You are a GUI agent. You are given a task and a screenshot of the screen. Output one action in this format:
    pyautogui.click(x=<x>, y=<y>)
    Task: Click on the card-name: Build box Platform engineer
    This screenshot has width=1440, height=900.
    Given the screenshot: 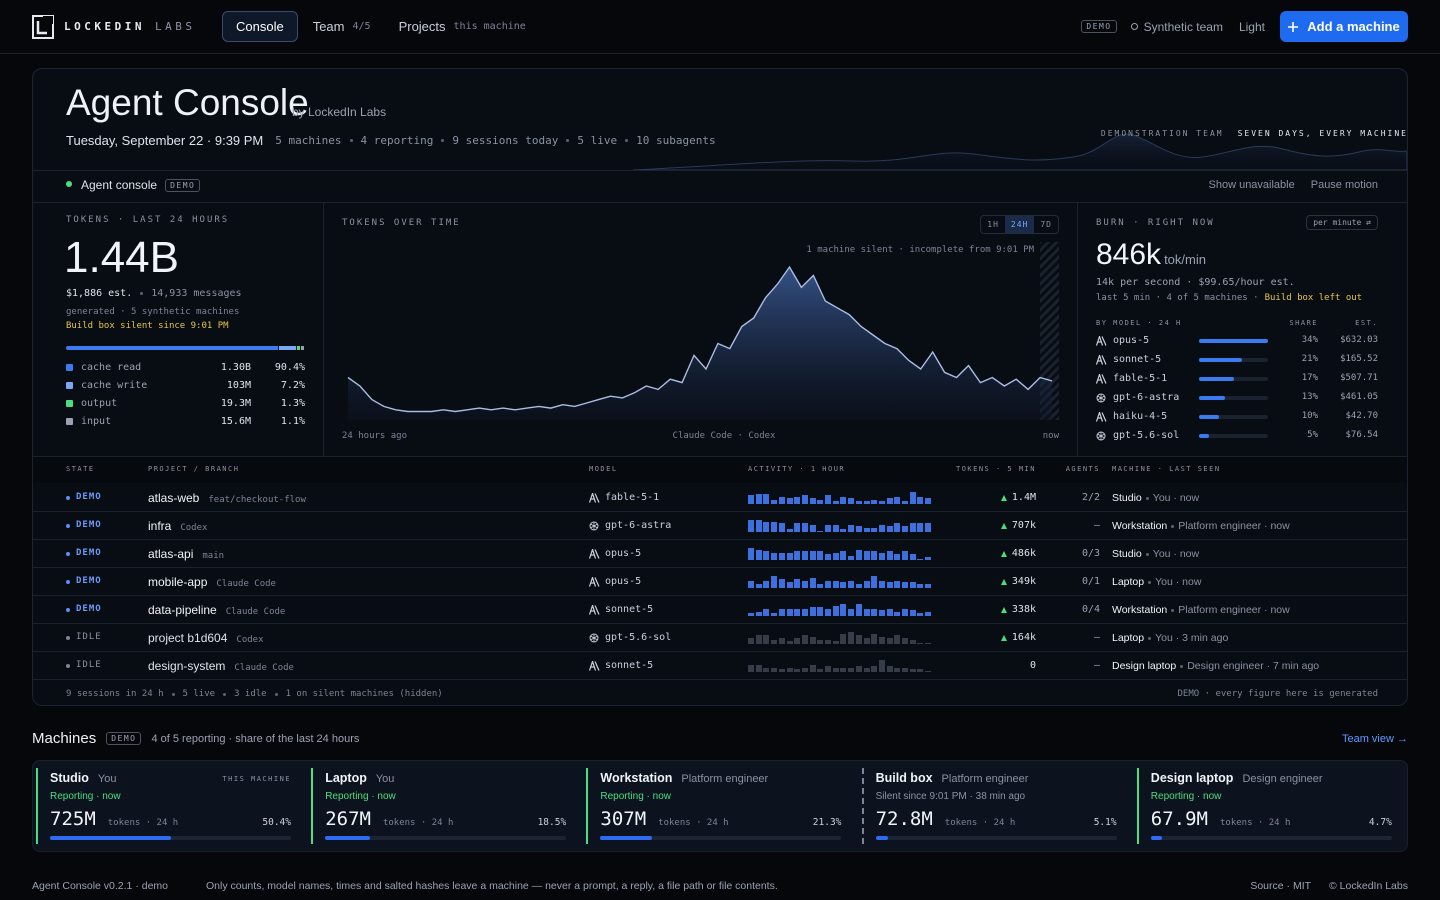 What is the action you would take?
    pyautogui.click(x=952, y=778)
    